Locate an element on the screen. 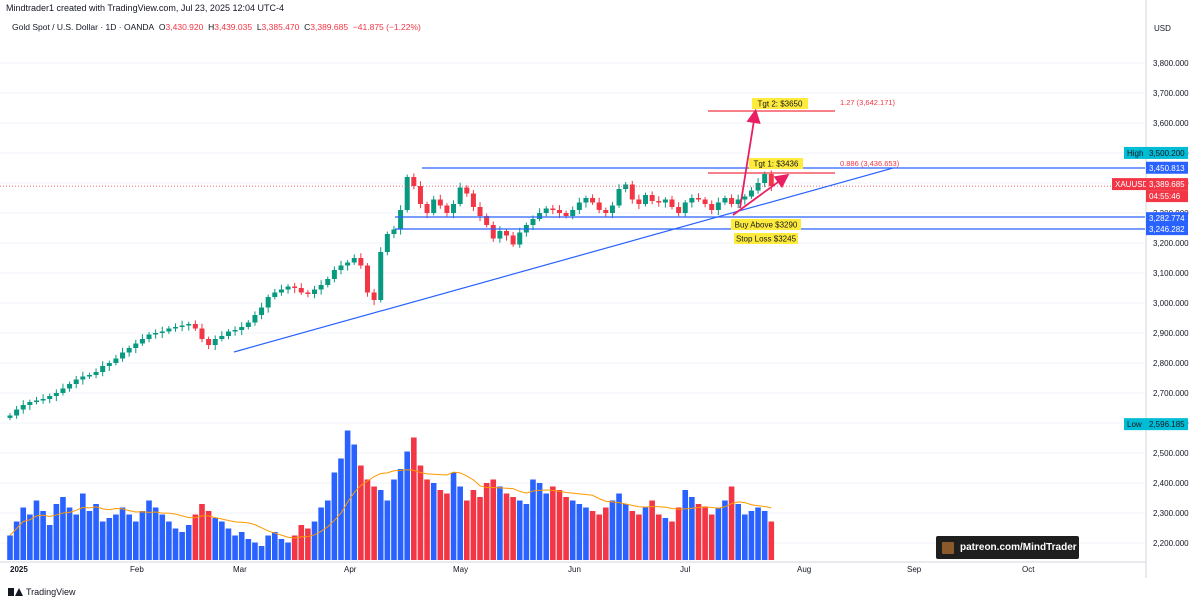 The height and width of the screenshot is (602, 1199). y-tick-label: 3,200.000 is located at coordinates (1171, 243).